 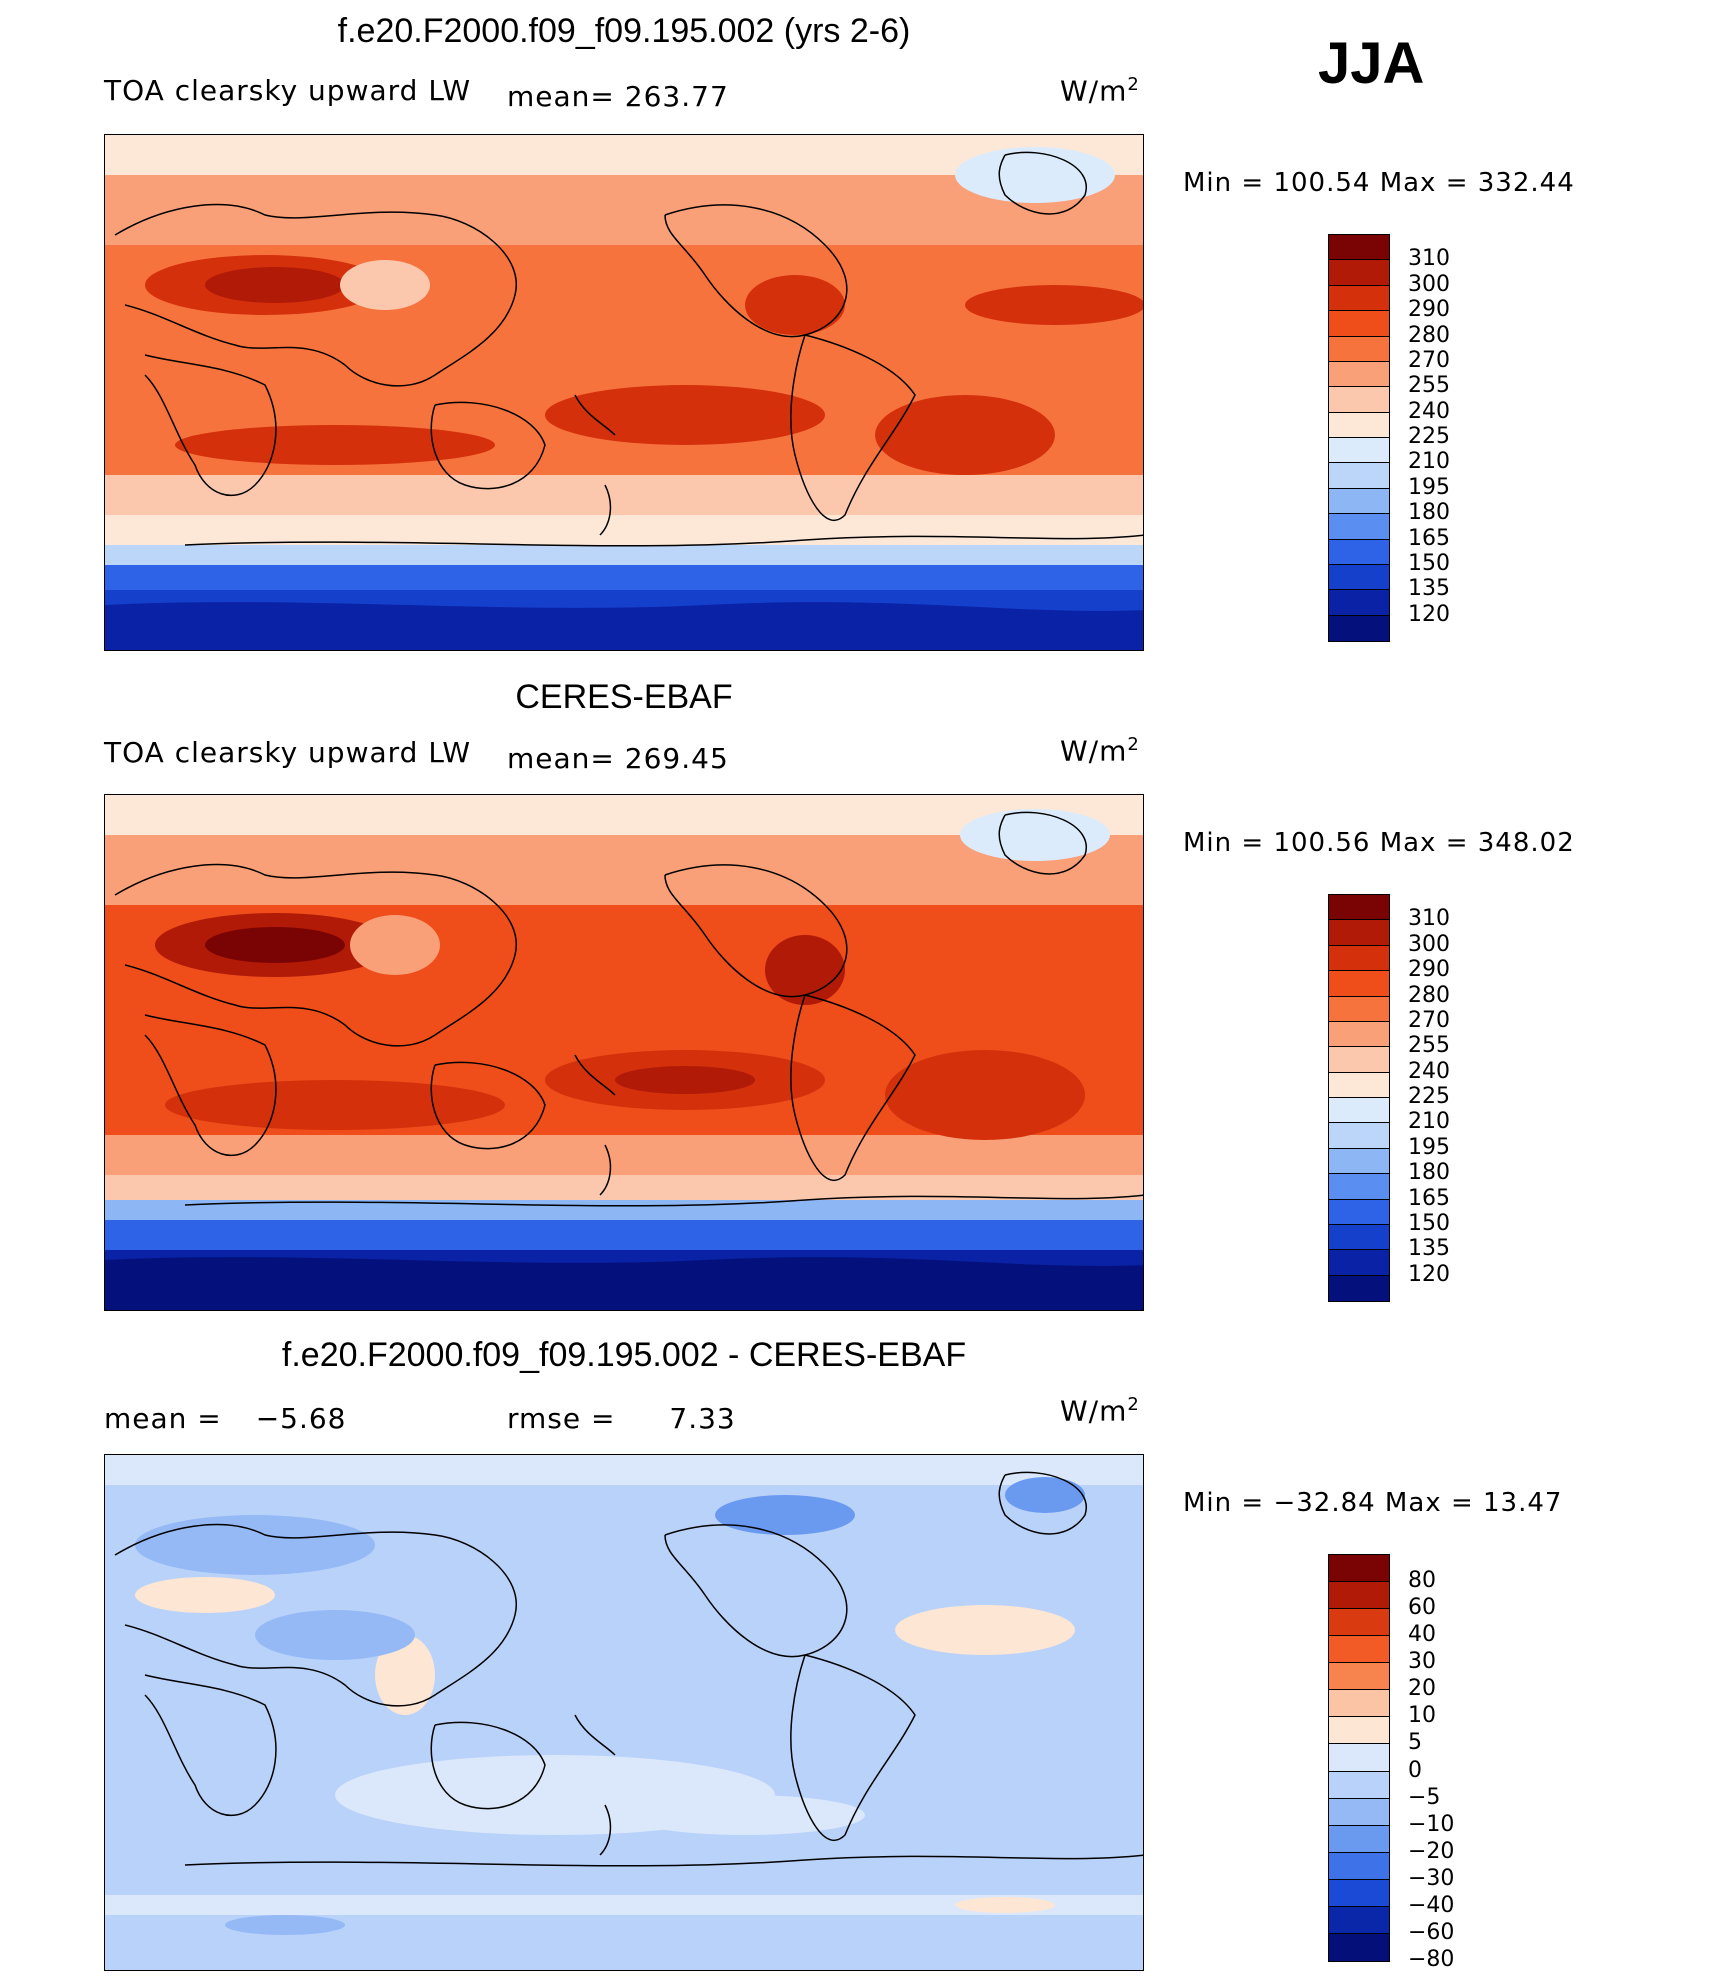 I want to click on panel-3-units-exp: 2, so click(x=1133, y=1404).